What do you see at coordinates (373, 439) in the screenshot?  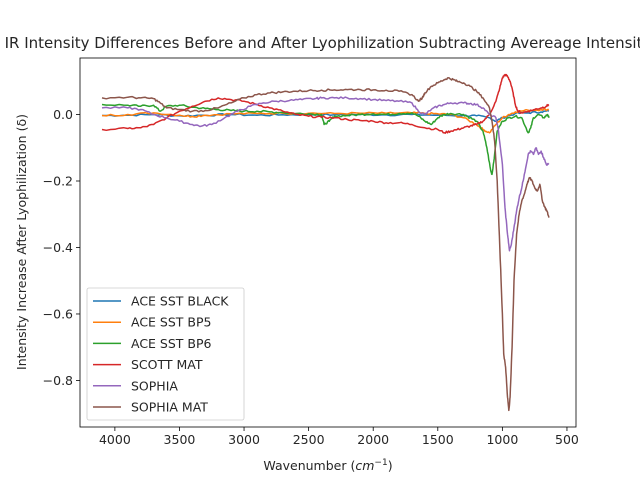 I see `x-tick-label: 2000` at bounding box center [373, 439].